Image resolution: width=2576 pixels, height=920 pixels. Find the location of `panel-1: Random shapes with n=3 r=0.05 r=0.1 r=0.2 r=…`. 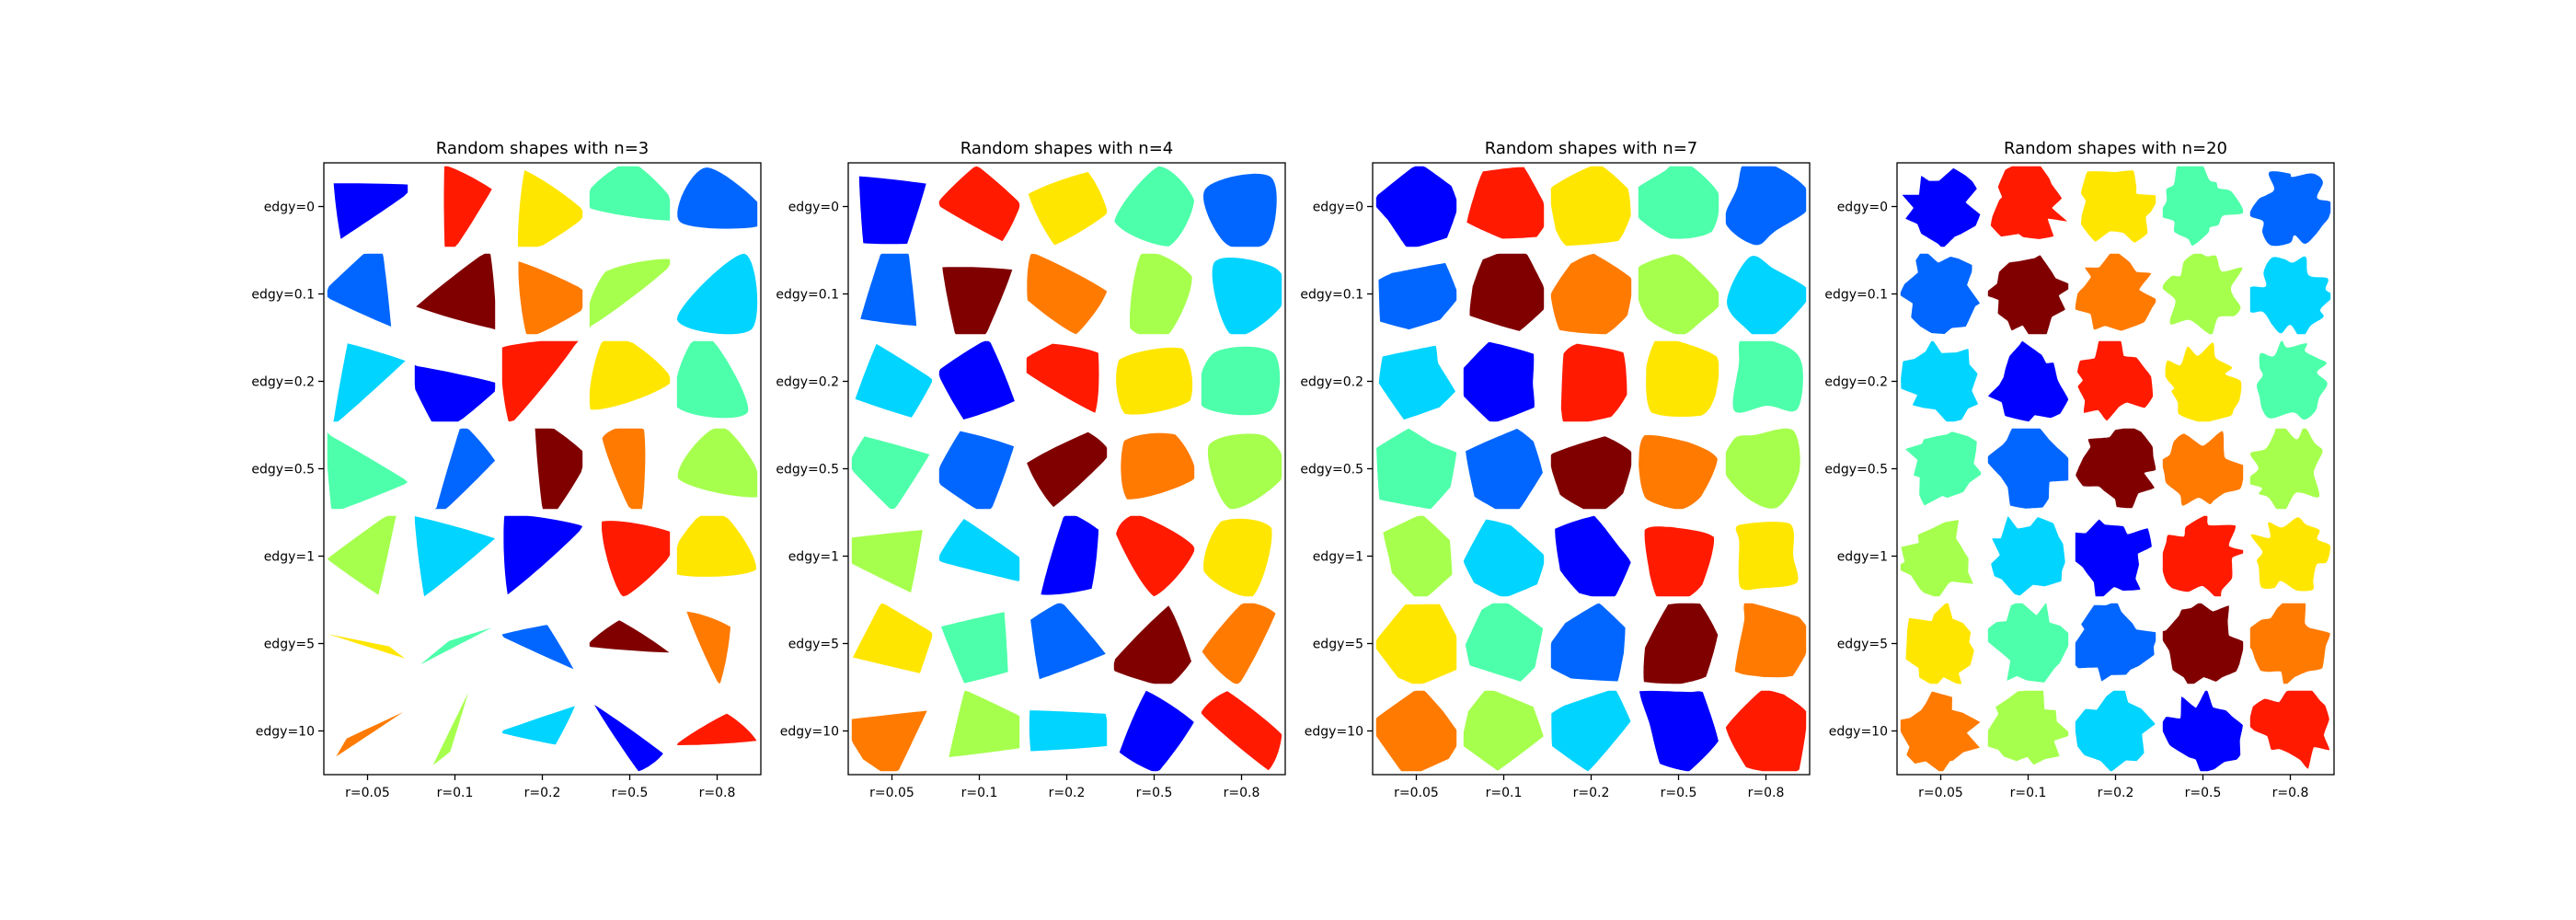

panel-1: Random shapes with n=3 r=0.05 r=0.1 r=0.2 r=… is located at coordinates (506, 469).